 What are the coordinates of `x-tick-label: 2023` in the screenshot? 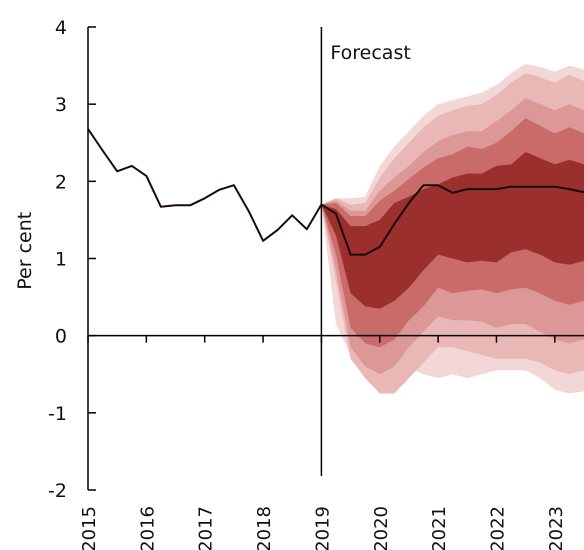 It's located at (556, 528).